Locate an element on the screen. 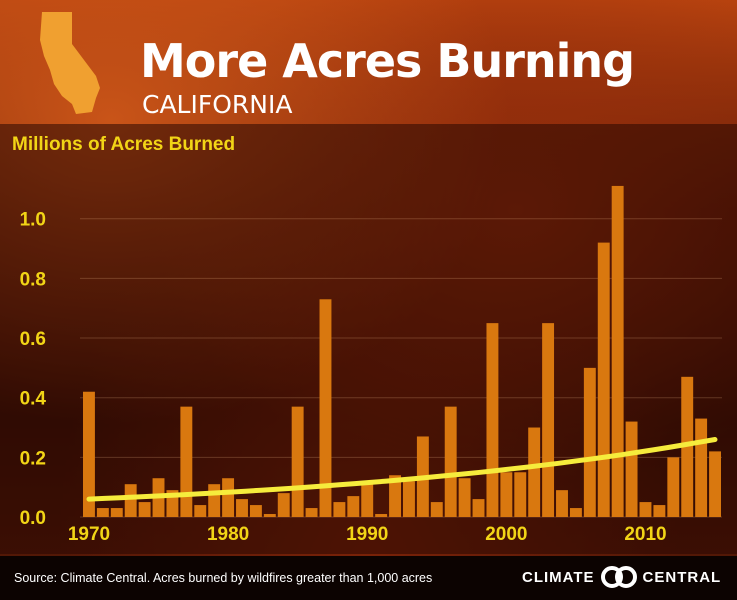 The height and width of the screenshot is (600, 737). y-tick-label: 0.0 is located at coordinates (33, 518).